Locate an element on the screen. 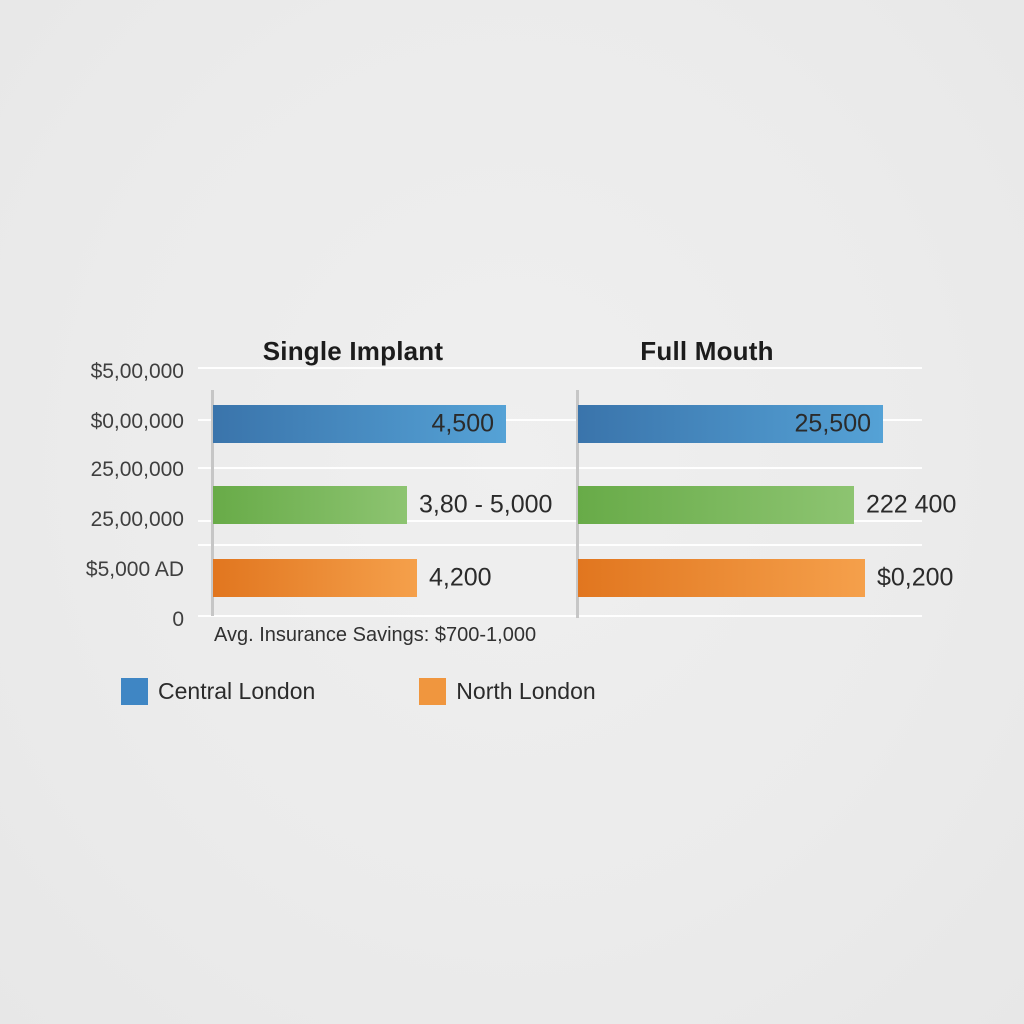 The image size is (1024, 1024). y-axis-tick-label: 0 is located at coordinates (178, 619).